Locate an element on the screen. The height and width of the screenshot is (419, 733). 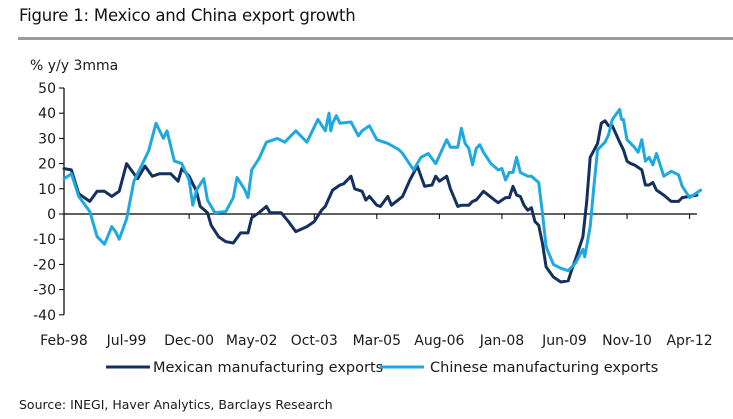
x-tick-label: Jun-09 is located at coordinates (564, 341).